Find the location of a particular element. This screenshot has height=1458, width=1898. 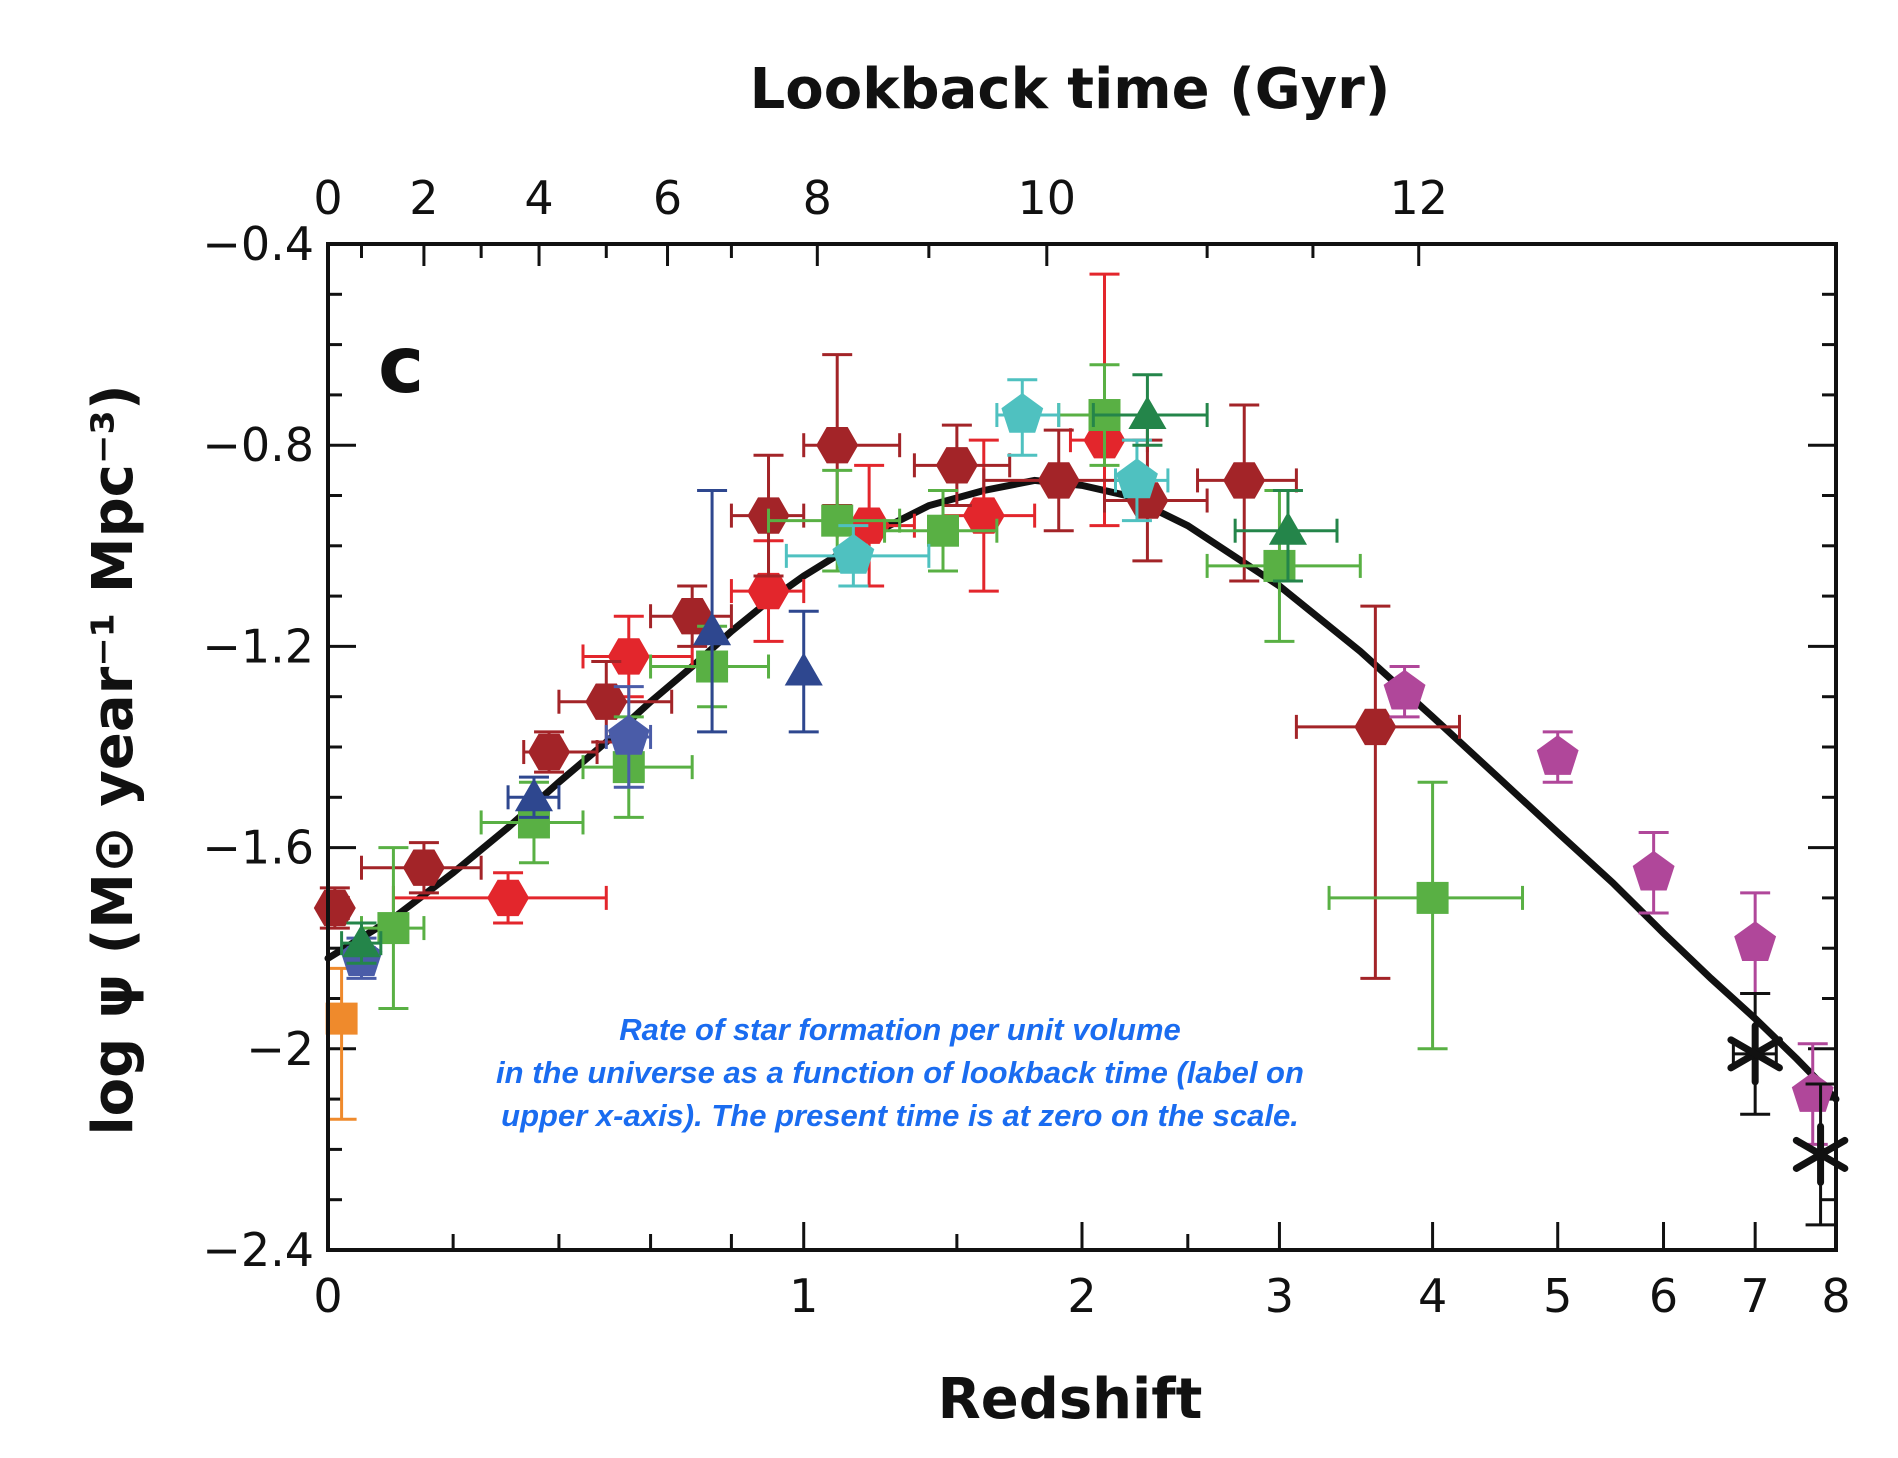

top-tick-label: 8 is located at coordinates (817, 198).